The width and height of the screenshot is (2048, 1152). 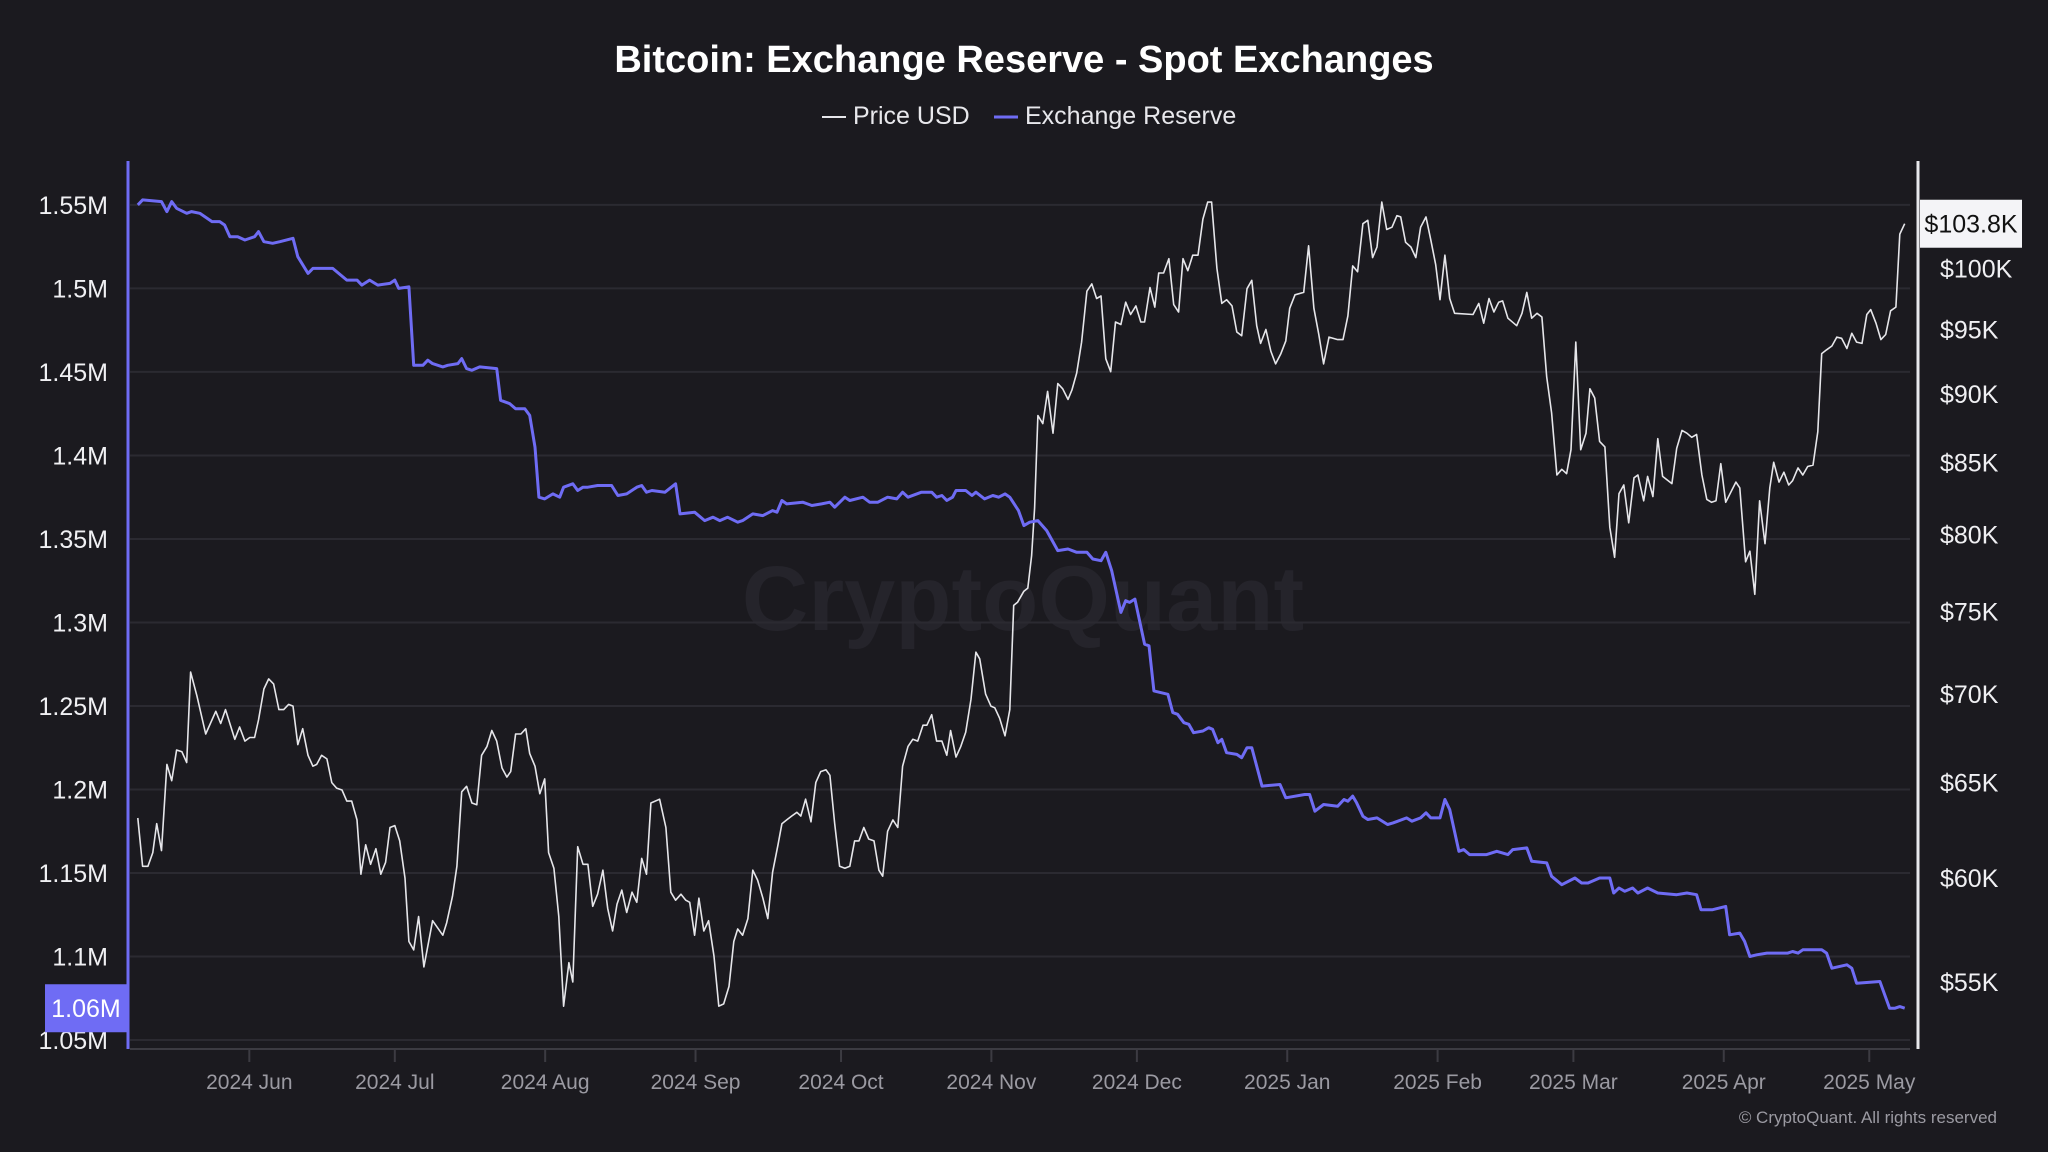 What do you see at coordinates (1969, 463) in the screenshot?
I see `y-right-tick-label: $85K` at bounding box center [1969, 463].